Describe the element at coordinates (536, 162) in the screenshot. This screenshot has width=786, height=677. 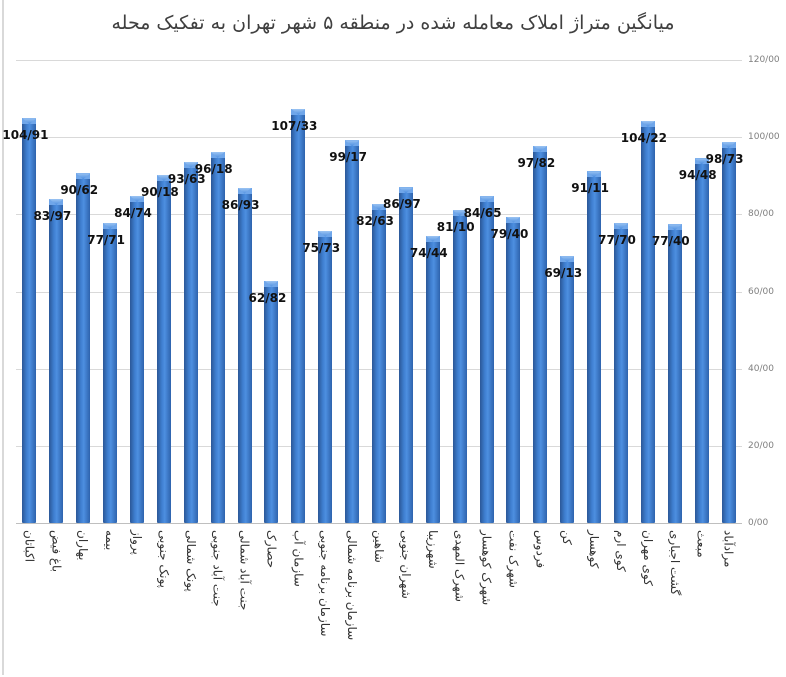
I see `data-label: 97/82` at that location.